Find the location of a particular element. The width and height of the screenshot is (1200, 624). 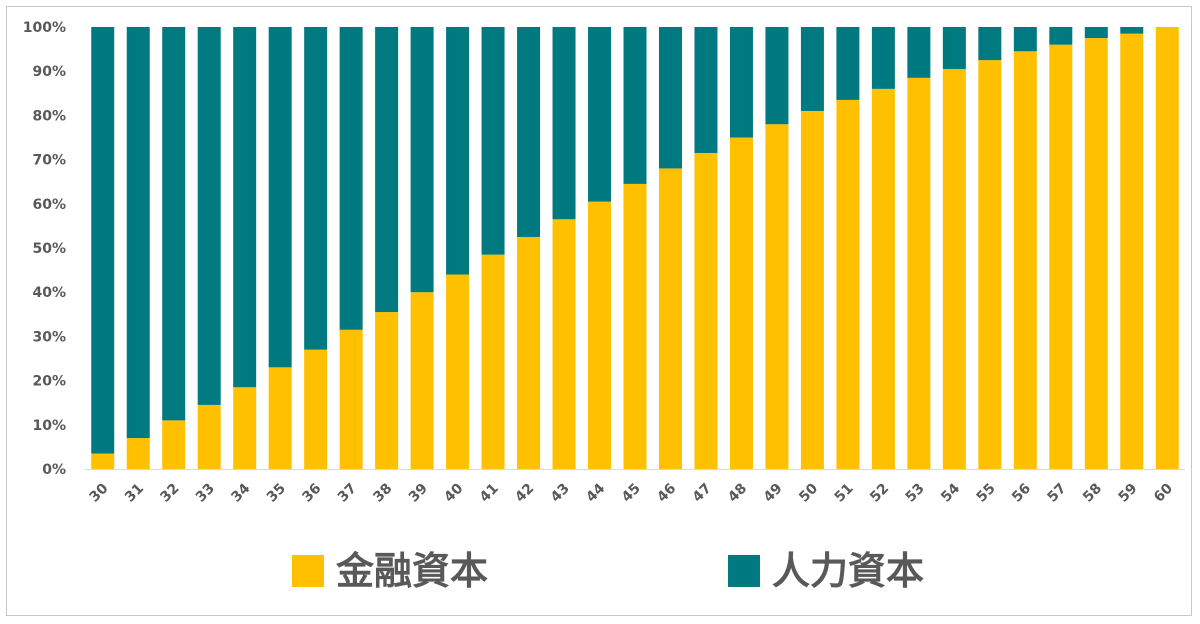

x-tick-label: 58 is located at coordinates (1092, 493).